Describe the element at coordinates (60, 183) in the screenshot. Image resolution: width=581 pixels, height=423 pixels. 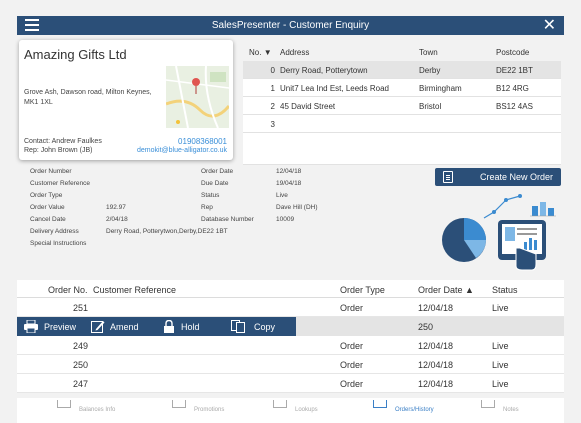
I see `customer-reference-label: Customer Reference` at that location.